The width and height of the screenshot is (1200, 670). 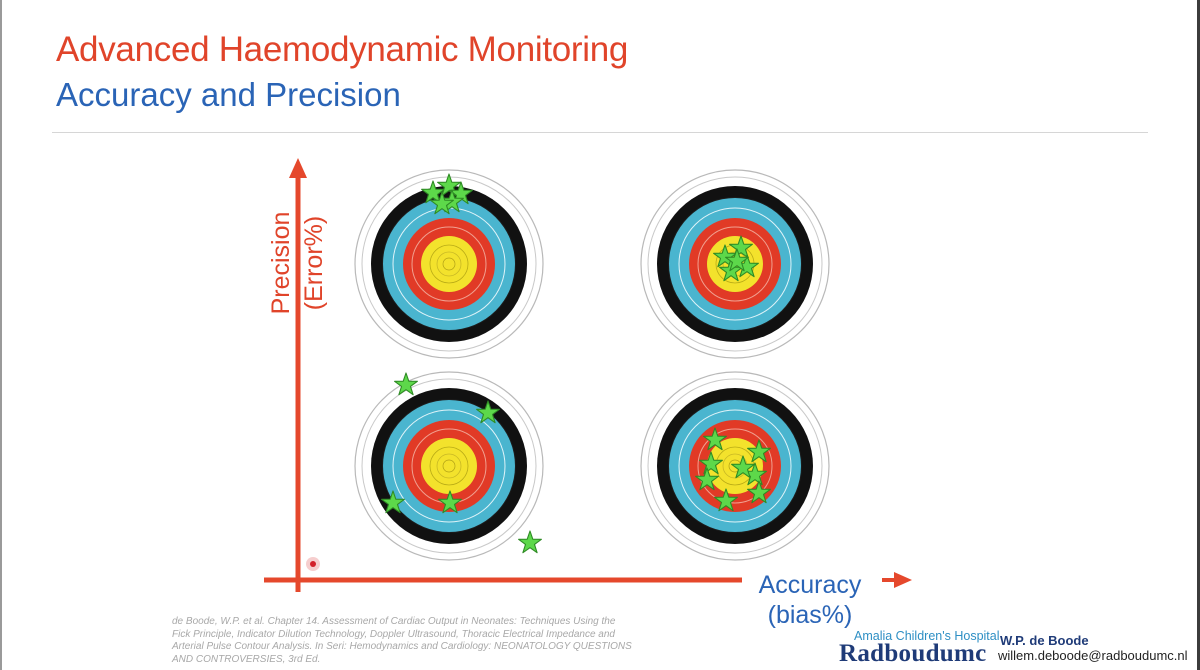 I want to click on author-email: willem.deboode@radboudumc.nl, so click(x=1093, y=655).